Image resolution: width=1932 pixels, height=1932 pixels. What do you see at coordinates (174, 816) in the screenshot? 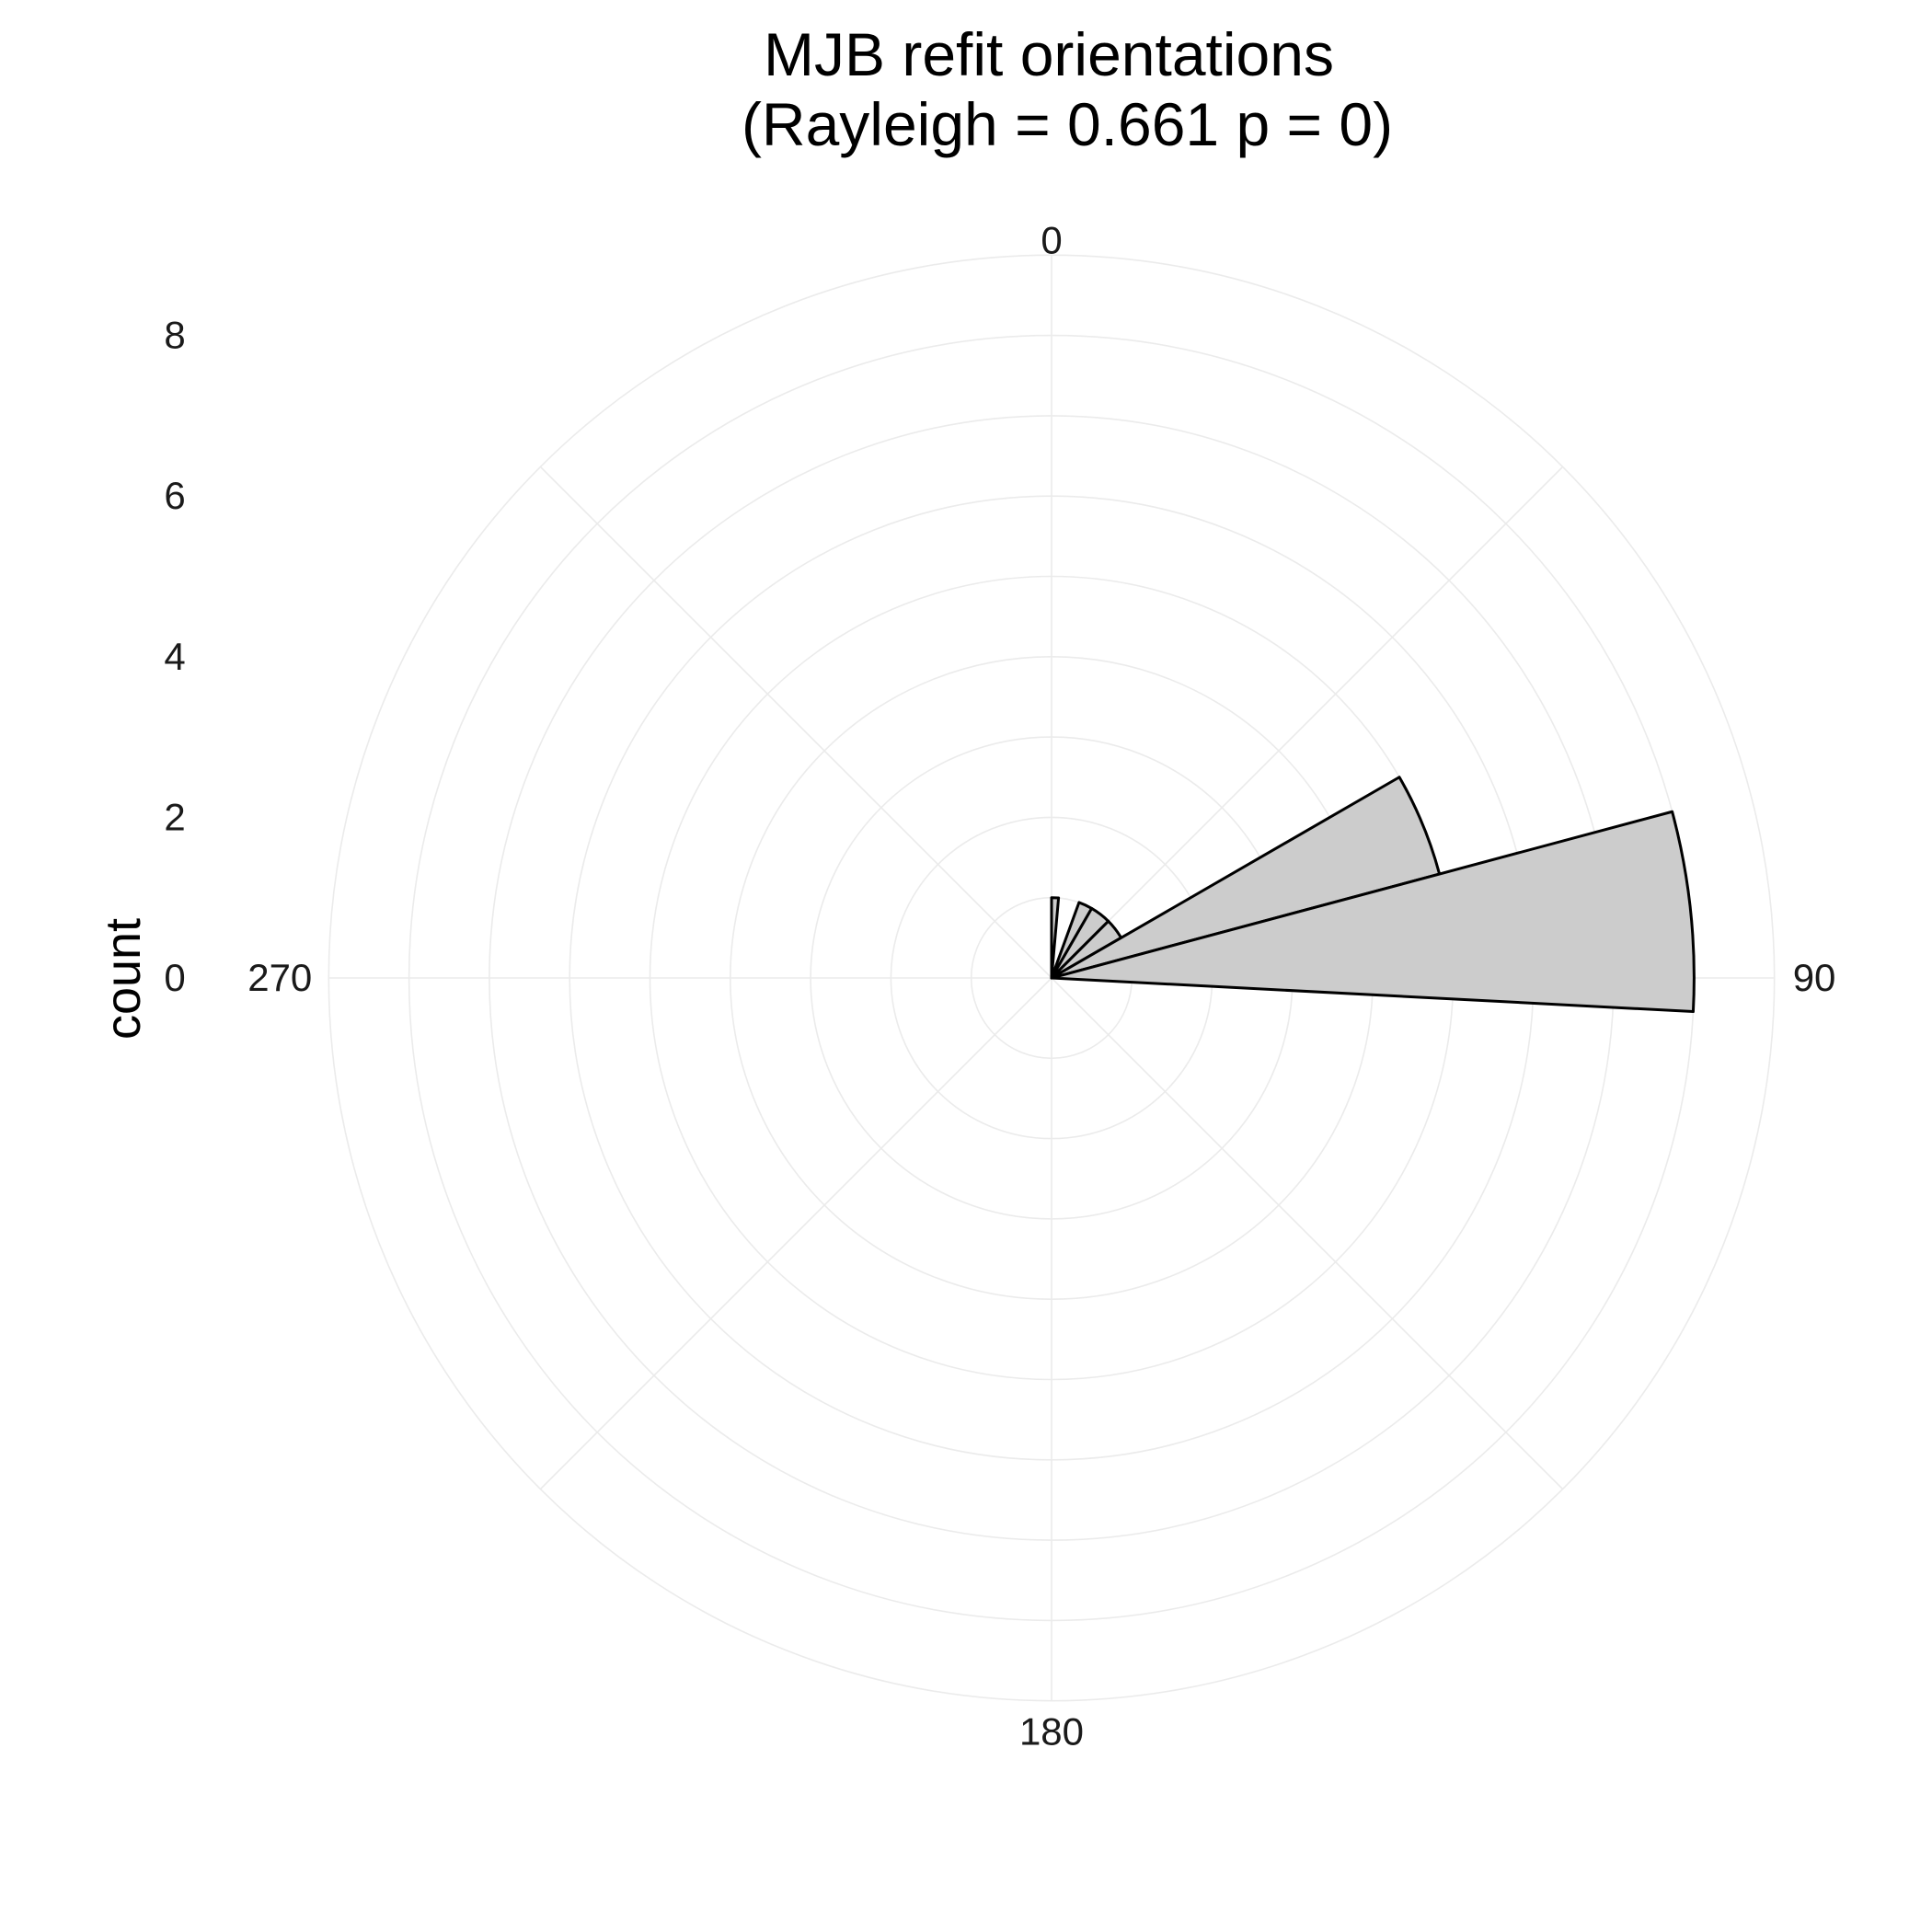
I see `radial-tick-label: 2` at bounding box center [174, 816].